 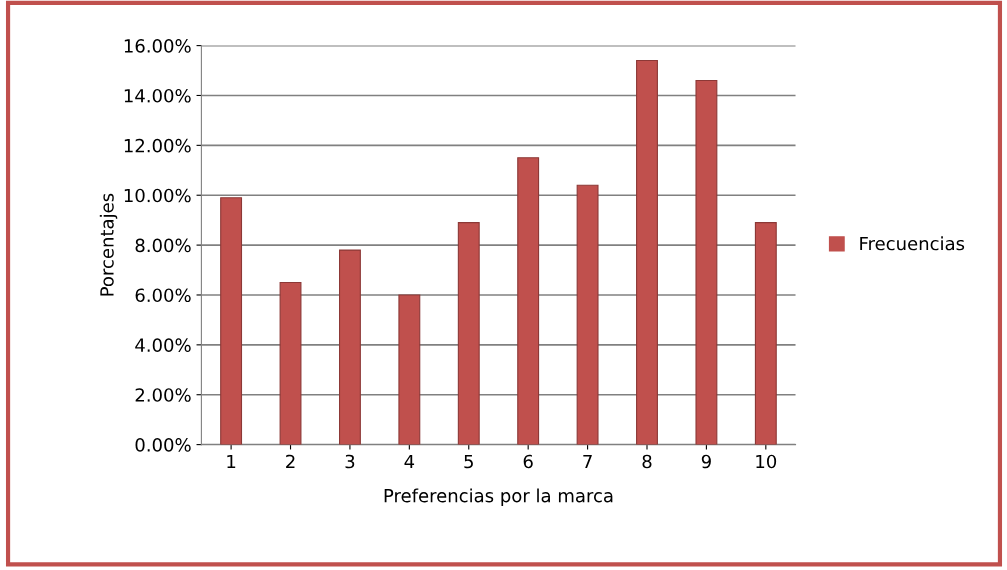 I want to click on y-tick-label: 6.00%, so click(x=163, y=295).